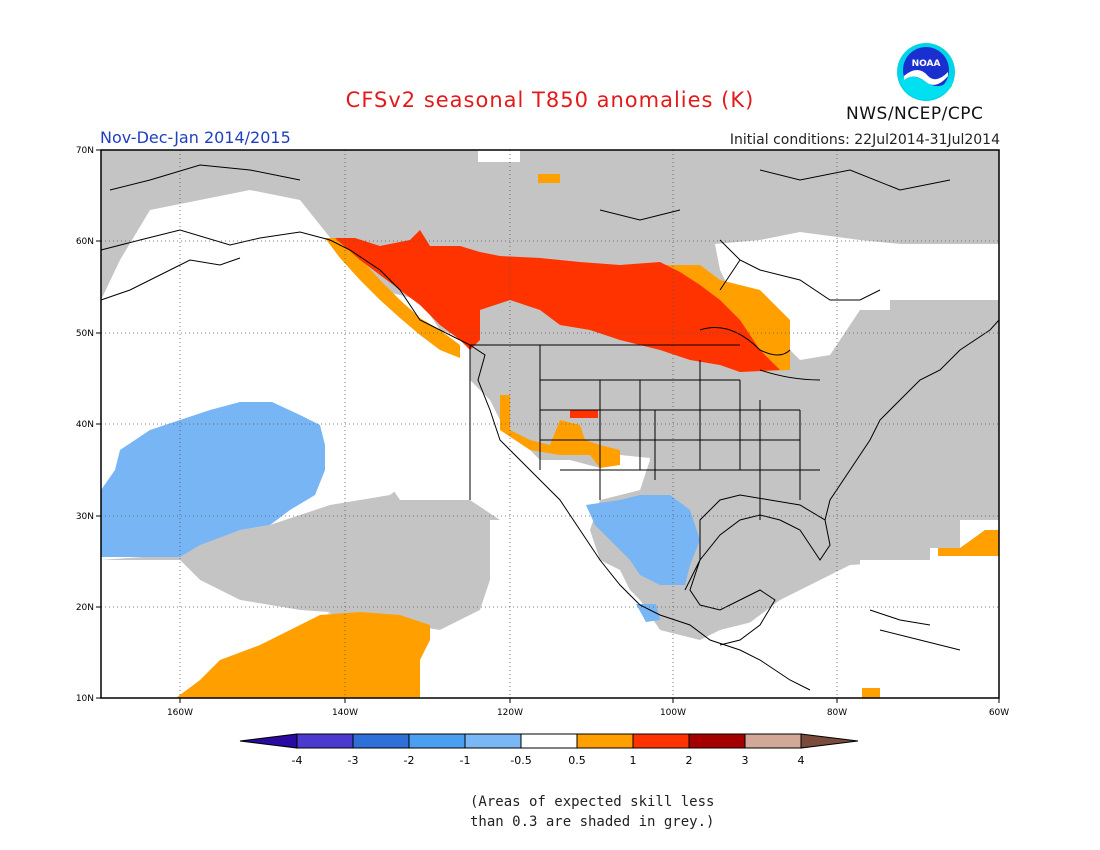  What do you see at coordinates (926, 72) in the screenshot?
I see `noaa-logo-icon: NOAA` at bounding box center [926, 72].